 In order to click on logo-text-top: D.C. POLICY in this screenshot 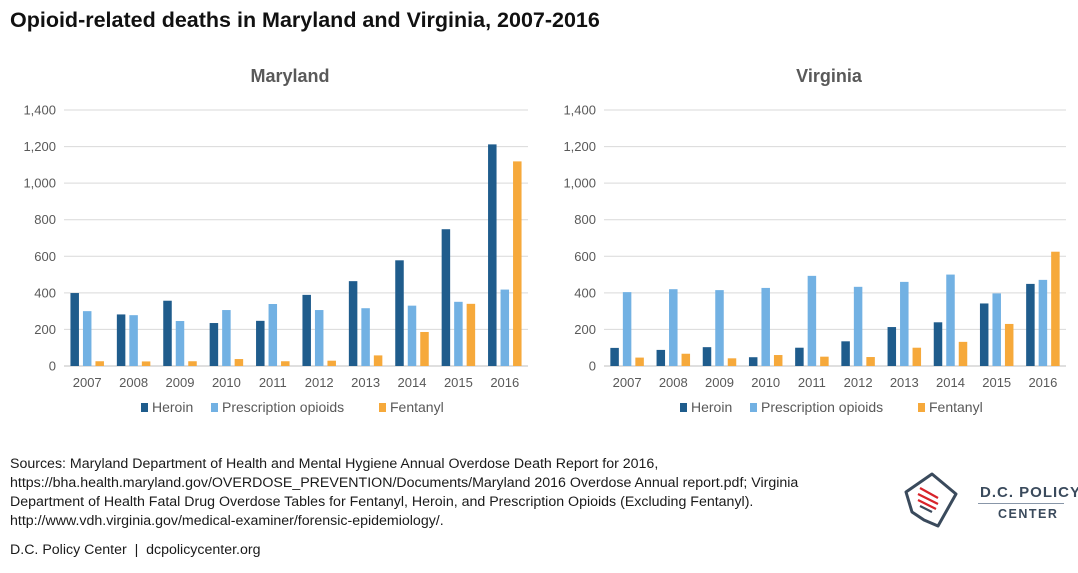, I will do `click(1029, 492)`.